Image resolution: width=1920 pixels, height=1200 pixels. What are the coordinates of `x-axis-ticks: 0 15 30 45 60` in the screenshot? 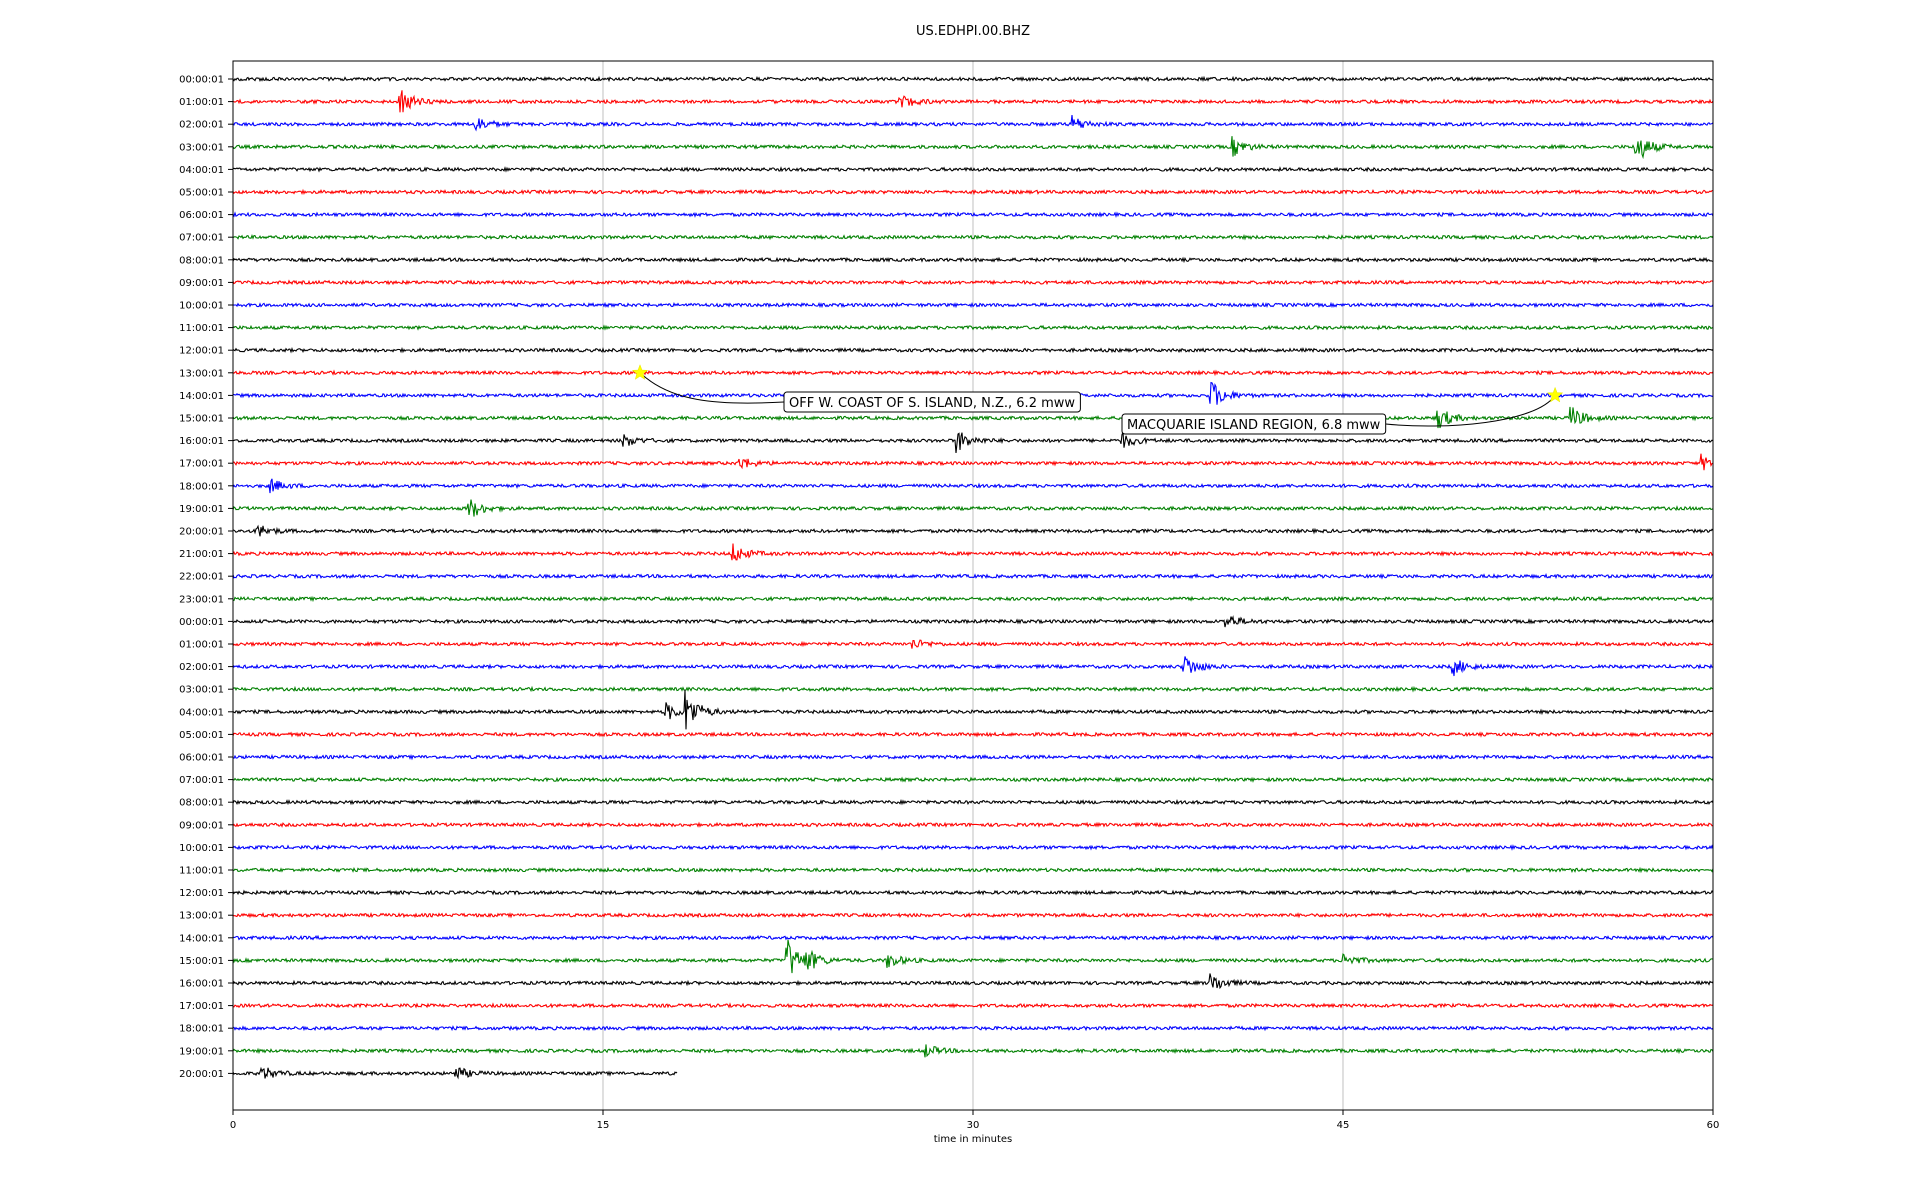 It's located at (975, 1120).